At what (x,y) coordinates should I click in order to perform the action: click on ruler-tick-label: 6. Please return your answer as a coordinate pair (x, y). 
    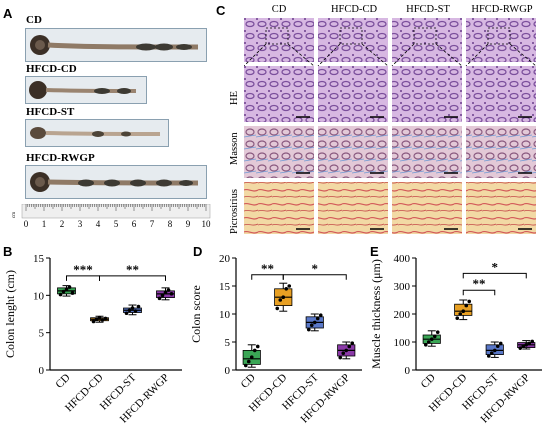
    Looking at the image, I should click on (134, 224).